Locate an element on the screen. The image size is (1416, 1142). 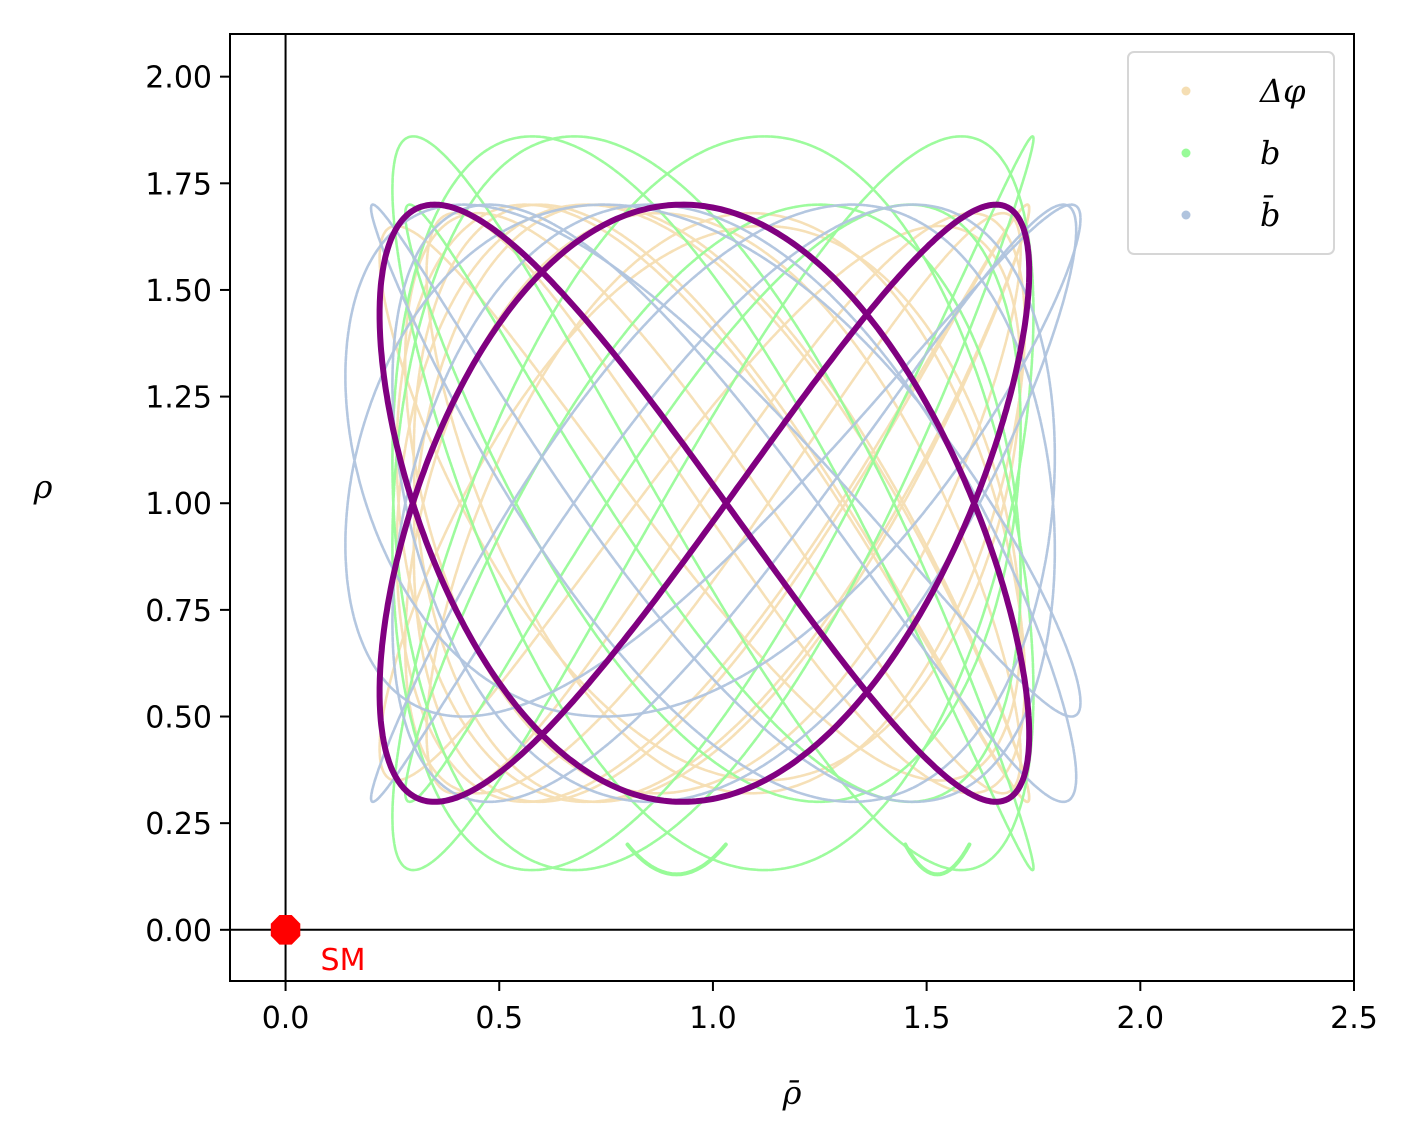
y-tick-label: 1.00 is located at coordinates (178, 504).